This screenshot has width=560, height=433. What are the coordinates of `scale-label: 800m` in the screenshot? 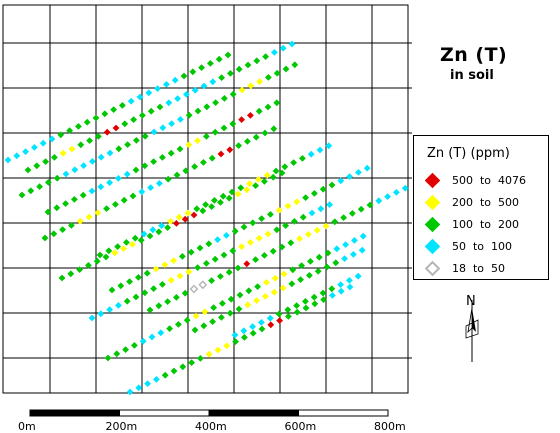 It's located at (390, 426).